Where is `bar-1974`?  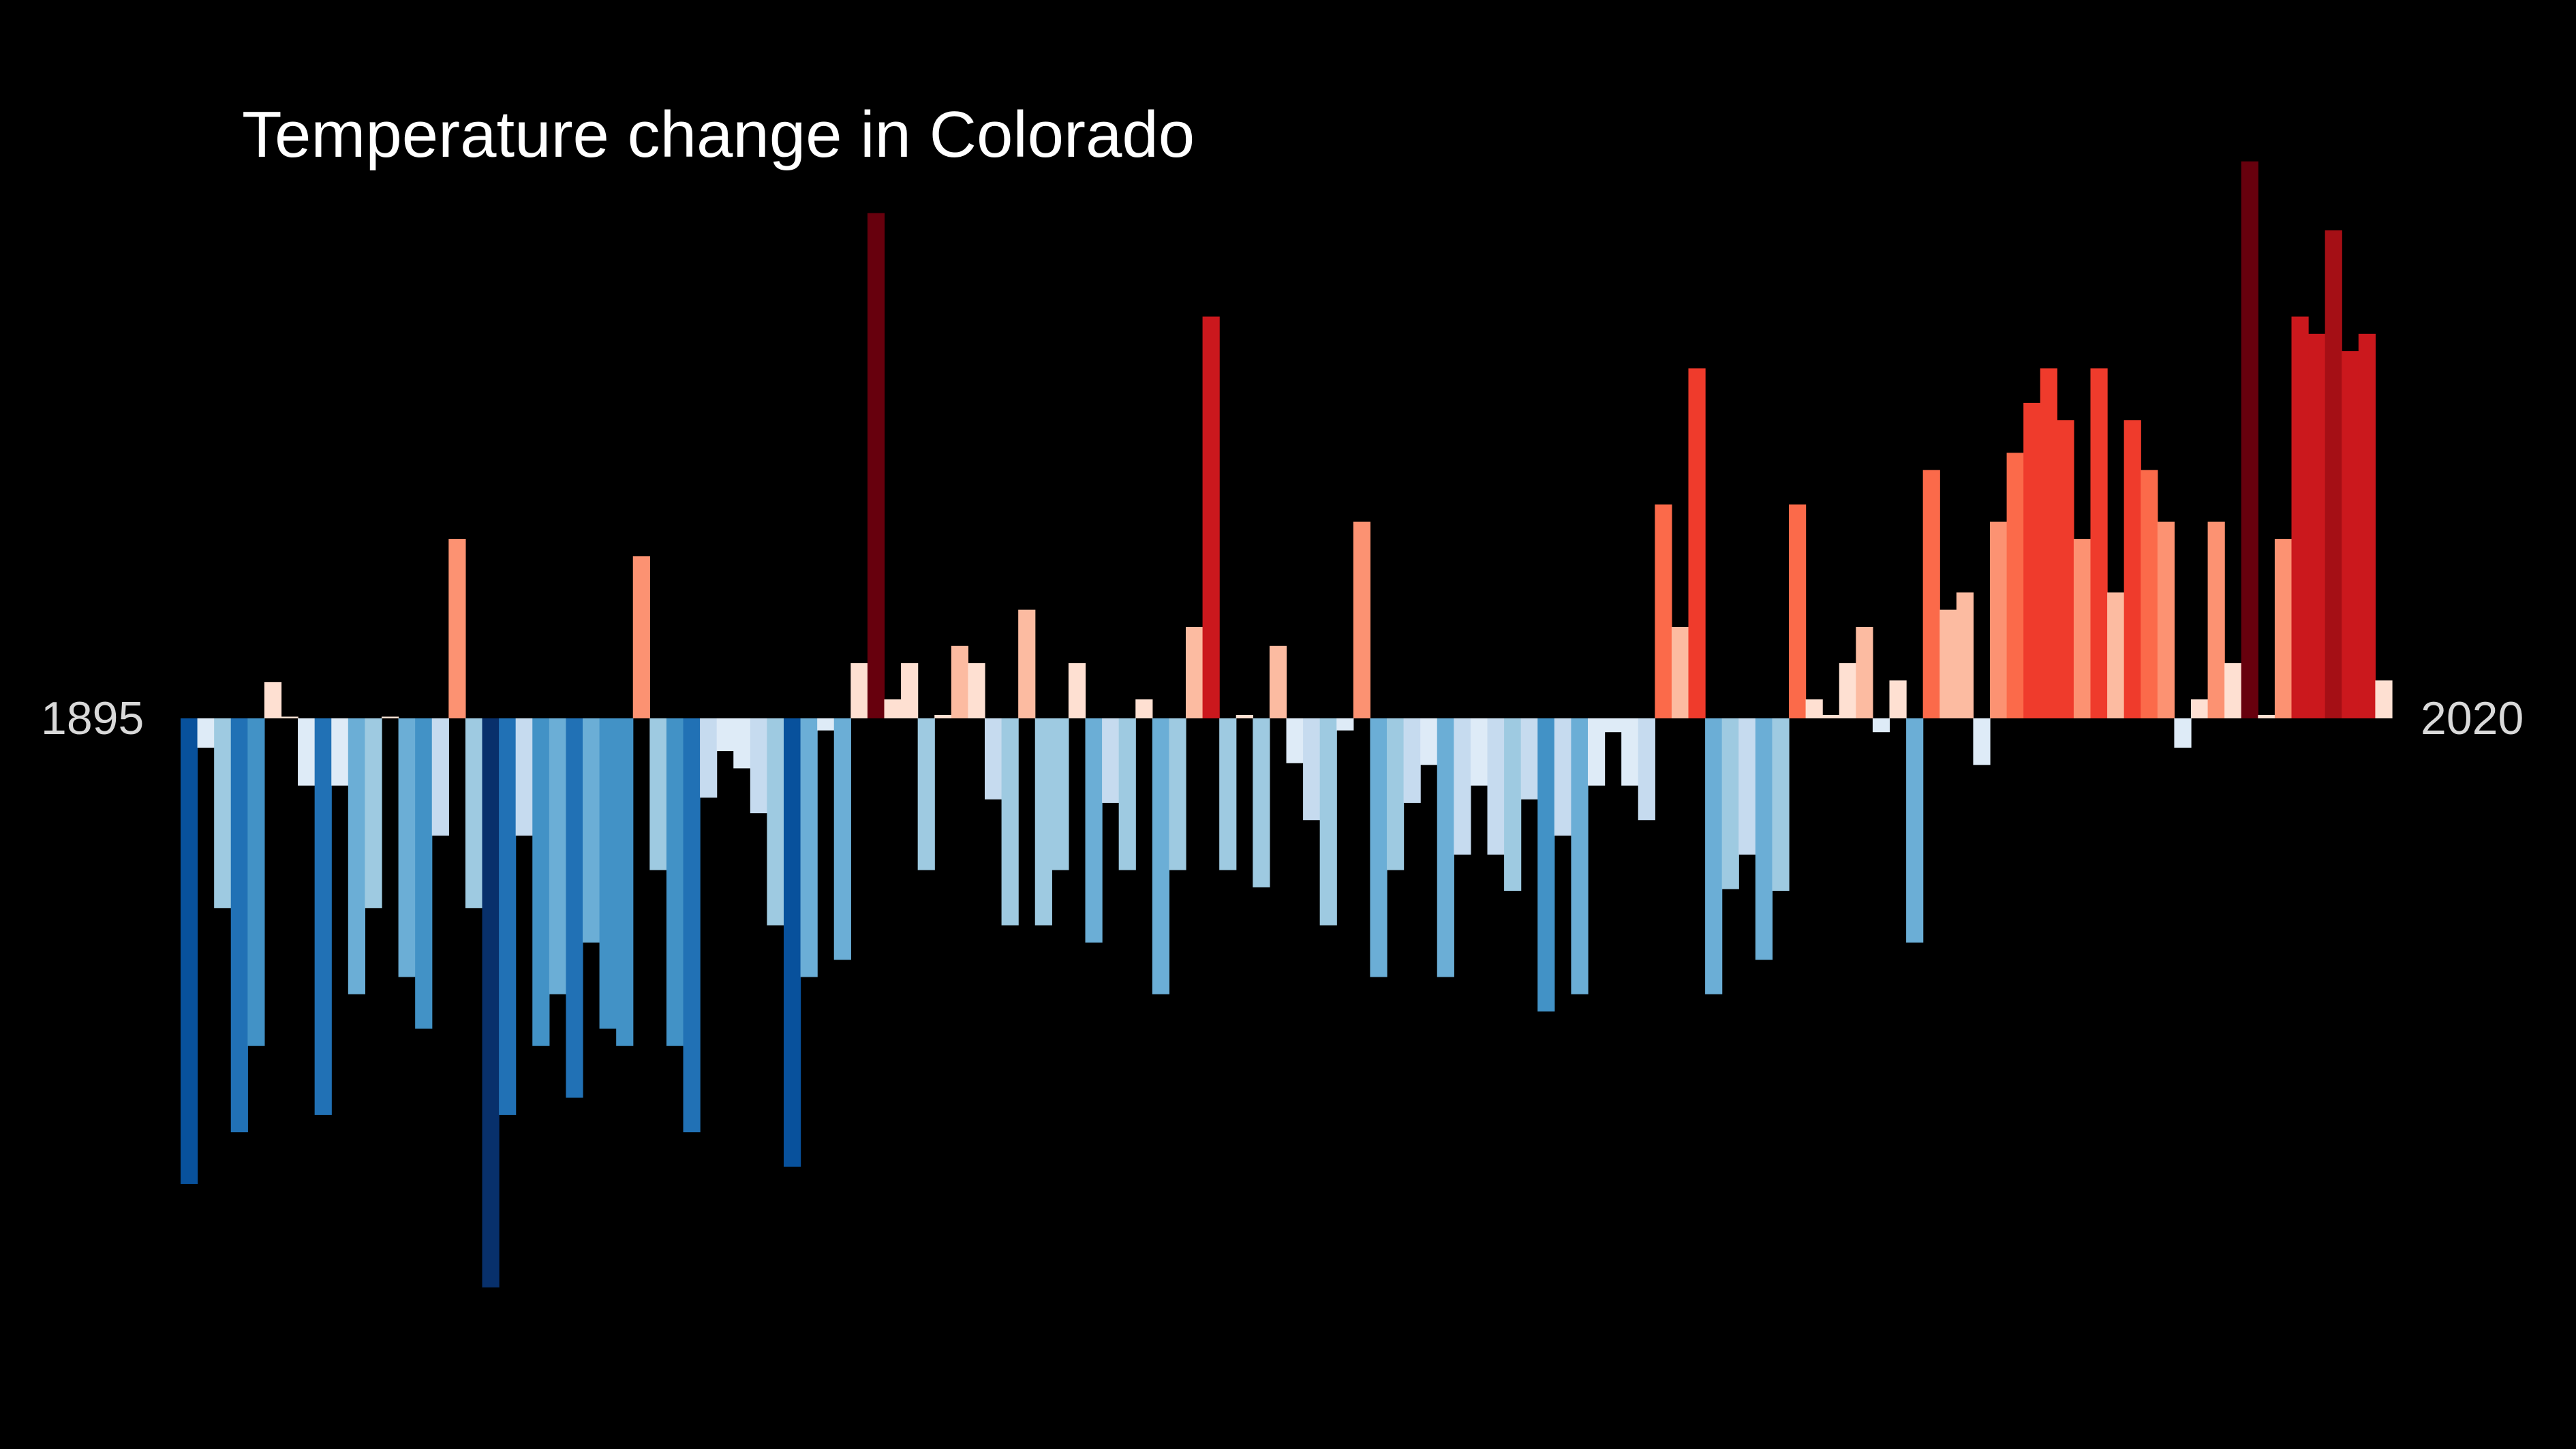 bar-1974 is located at coordinates (1513, 805).